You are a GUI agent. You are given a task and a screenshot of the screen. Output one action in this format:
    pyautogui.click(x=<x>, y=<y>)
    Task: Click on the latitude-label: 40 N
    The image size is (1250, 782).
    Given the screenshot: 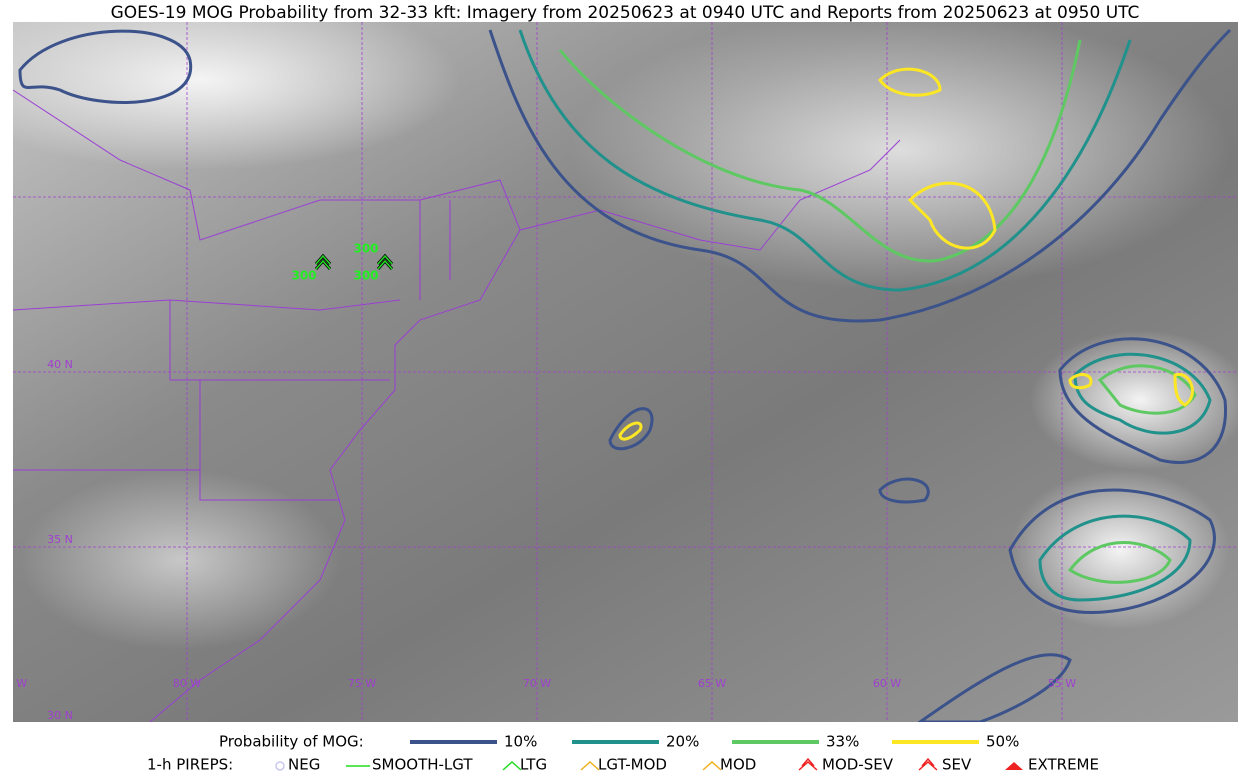 What is the action you would take?
    pyautogui.click(x=60, y=364)
    